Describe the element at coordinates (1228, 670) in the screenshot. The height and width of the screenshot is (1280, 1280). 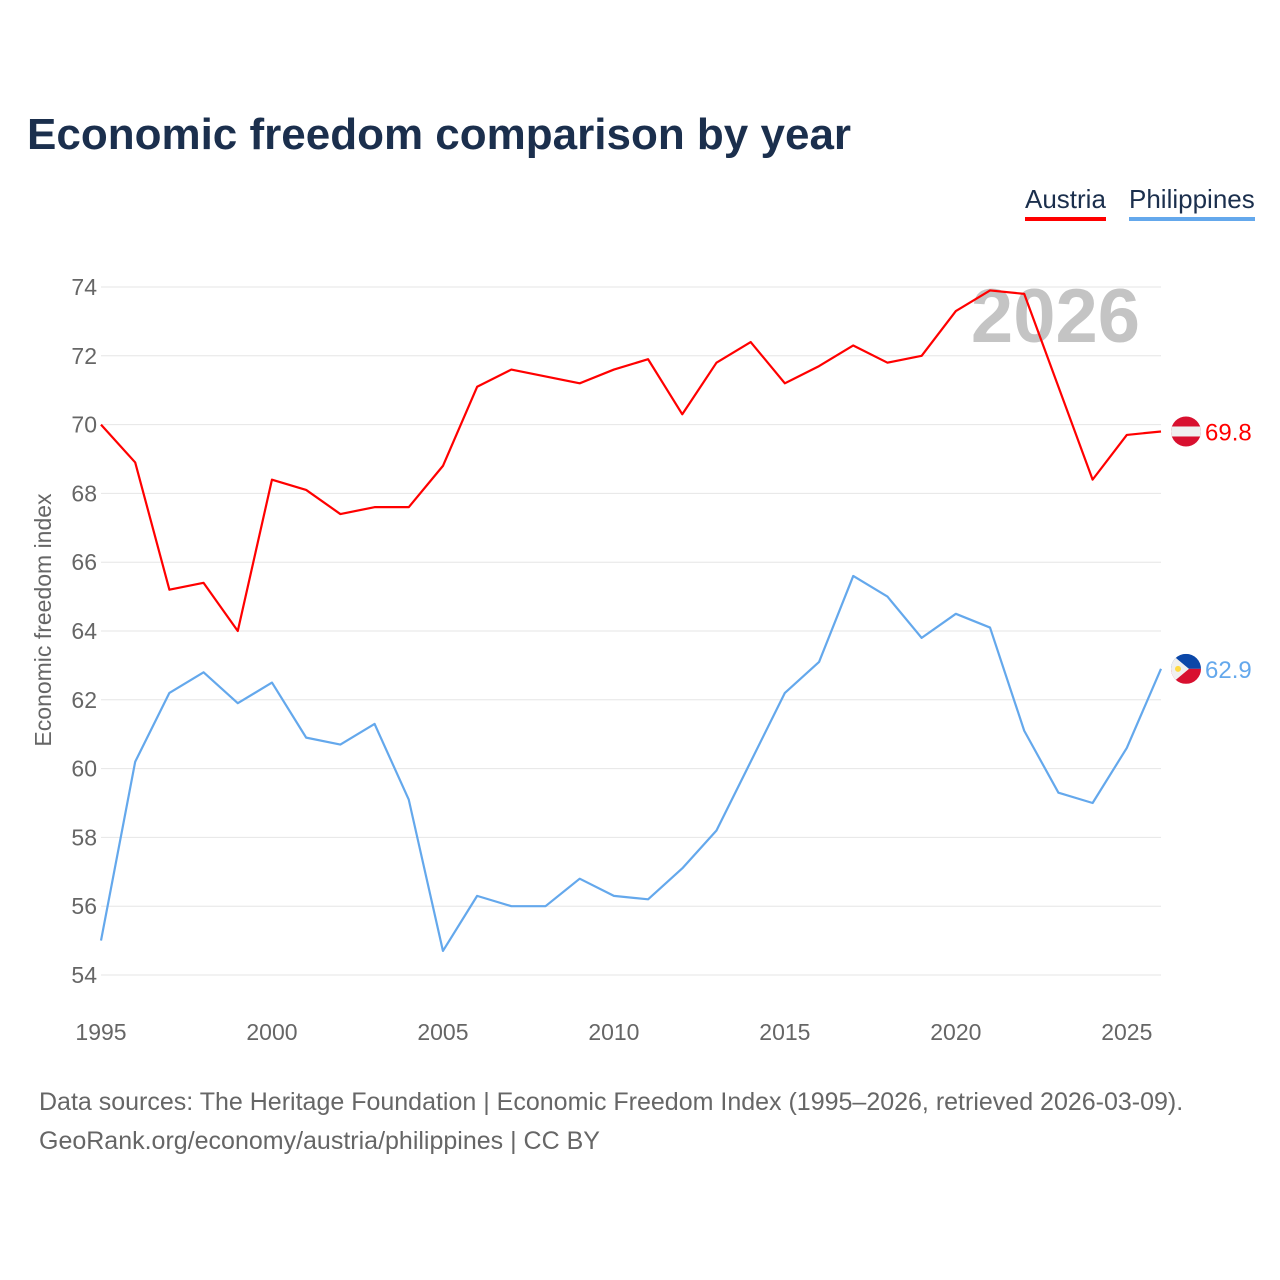
I see `end-value-label: 62.9` at that location.